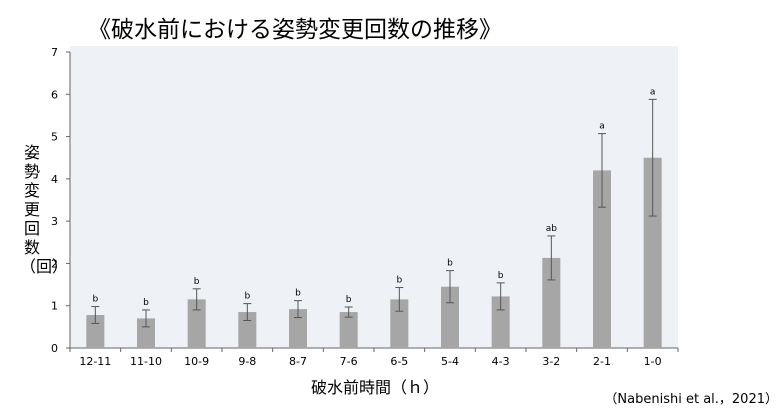 The height and width of the screenshot is (420, 784). What do you see at coordinates (552, 229) in the screenshot?
I see `significance-label: ab` at bounding box center [552, 229].